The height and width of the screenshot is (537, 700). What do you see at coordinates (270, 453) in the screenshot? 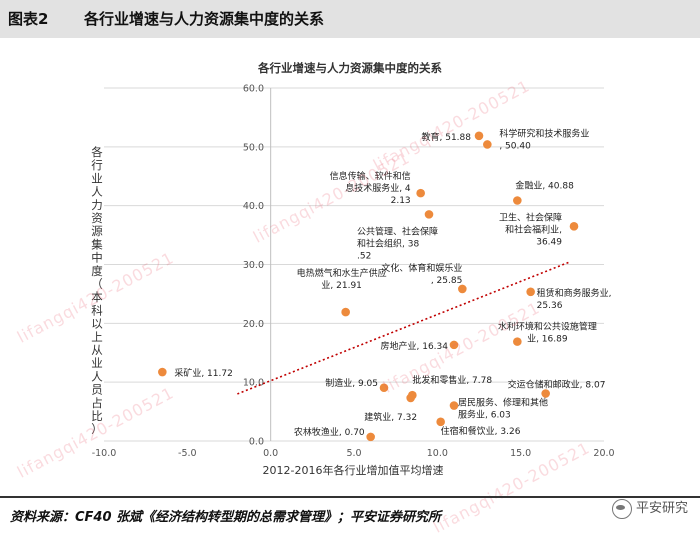
I see `x-tick-label: 0.0` at bounding box center [270, 453].